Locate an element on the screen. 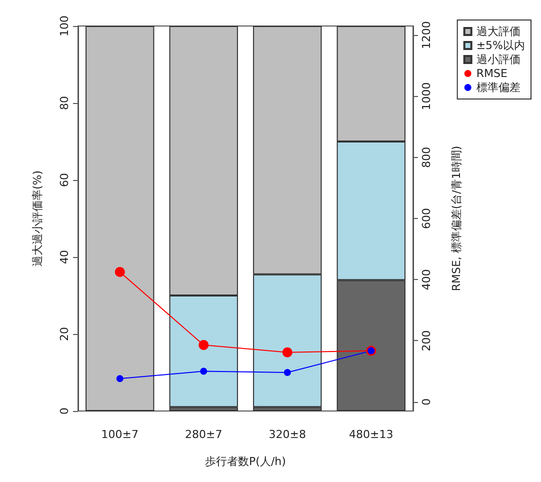  y-tick-label: 20 is located at coordinates (64, 334).